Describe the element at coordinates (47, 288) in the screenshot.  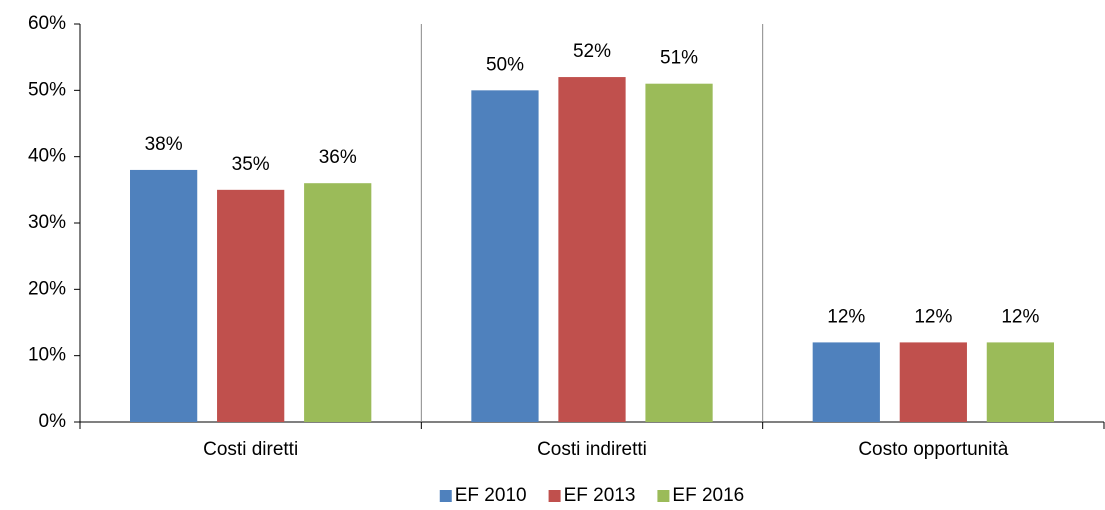
I see `y-tick-label: 20%` at that location.